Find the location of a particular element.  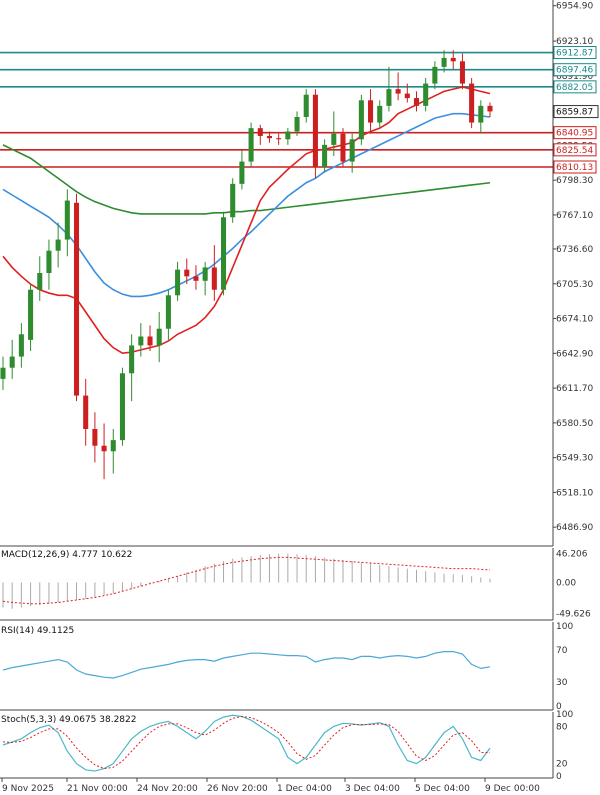

time-tick-label: 9 Dec 00:00 is located at coordinates (512, 789).